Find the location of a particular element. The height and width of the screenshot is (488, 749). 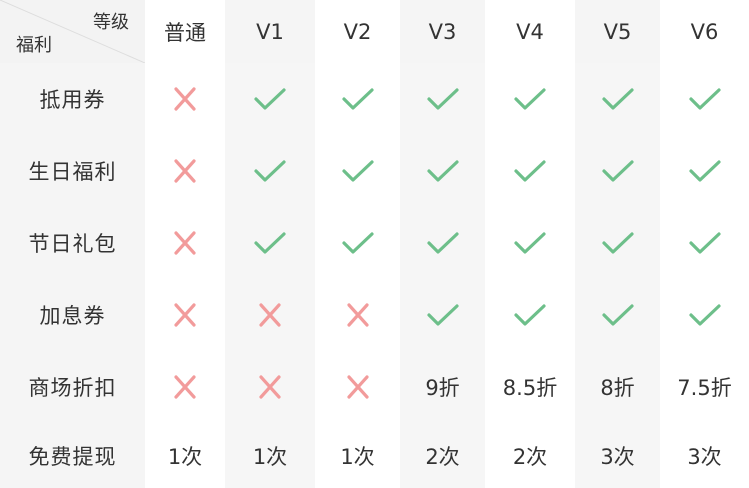

benefit-label: 生日福利 is located at coordinates (72, 171).